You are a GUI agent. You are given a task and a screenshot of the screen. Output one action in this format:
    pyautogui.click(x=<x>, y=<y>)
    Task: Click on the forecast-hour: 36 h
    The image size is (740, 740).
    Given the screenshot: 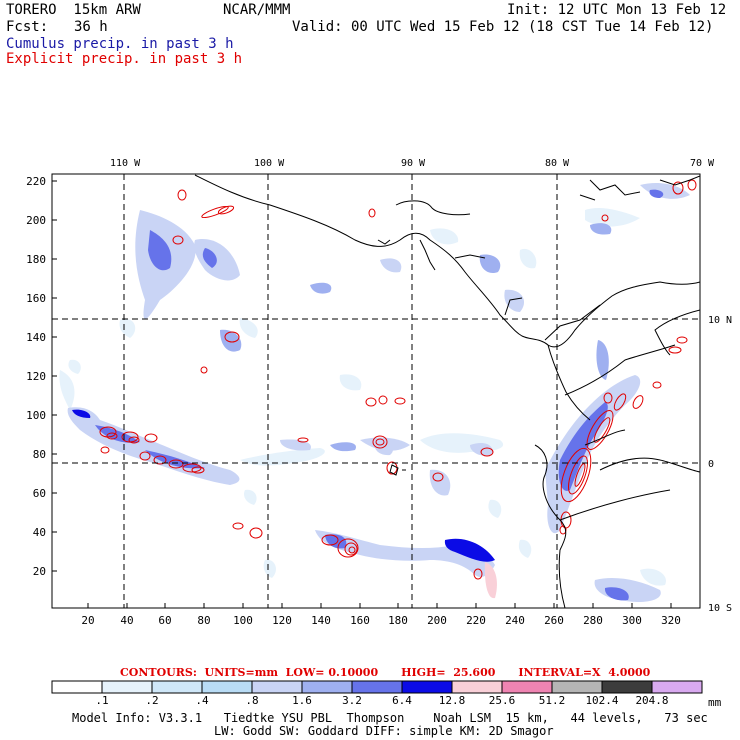 What is the action you would take?
    pyautogui.click(x=91, y=27)
    